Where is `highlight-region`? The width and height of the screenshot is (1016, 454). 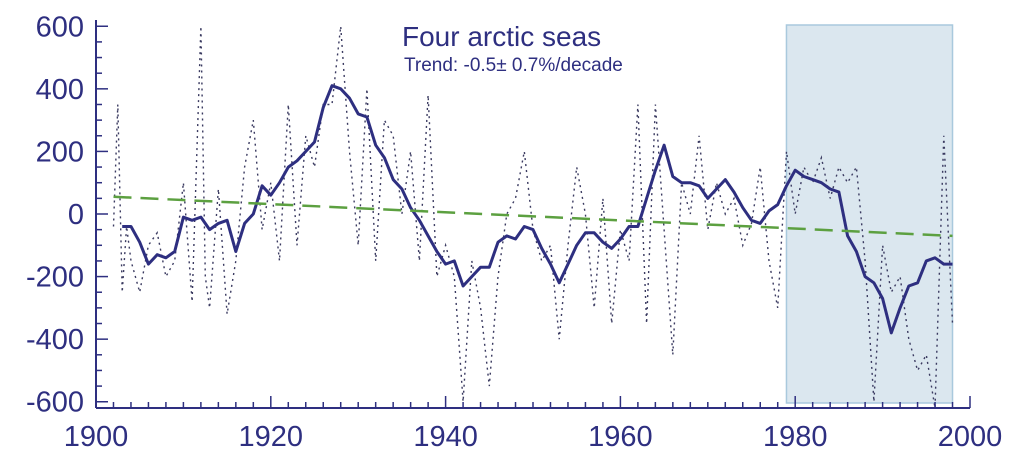
highlight-region is located at coordinates (869, 214).